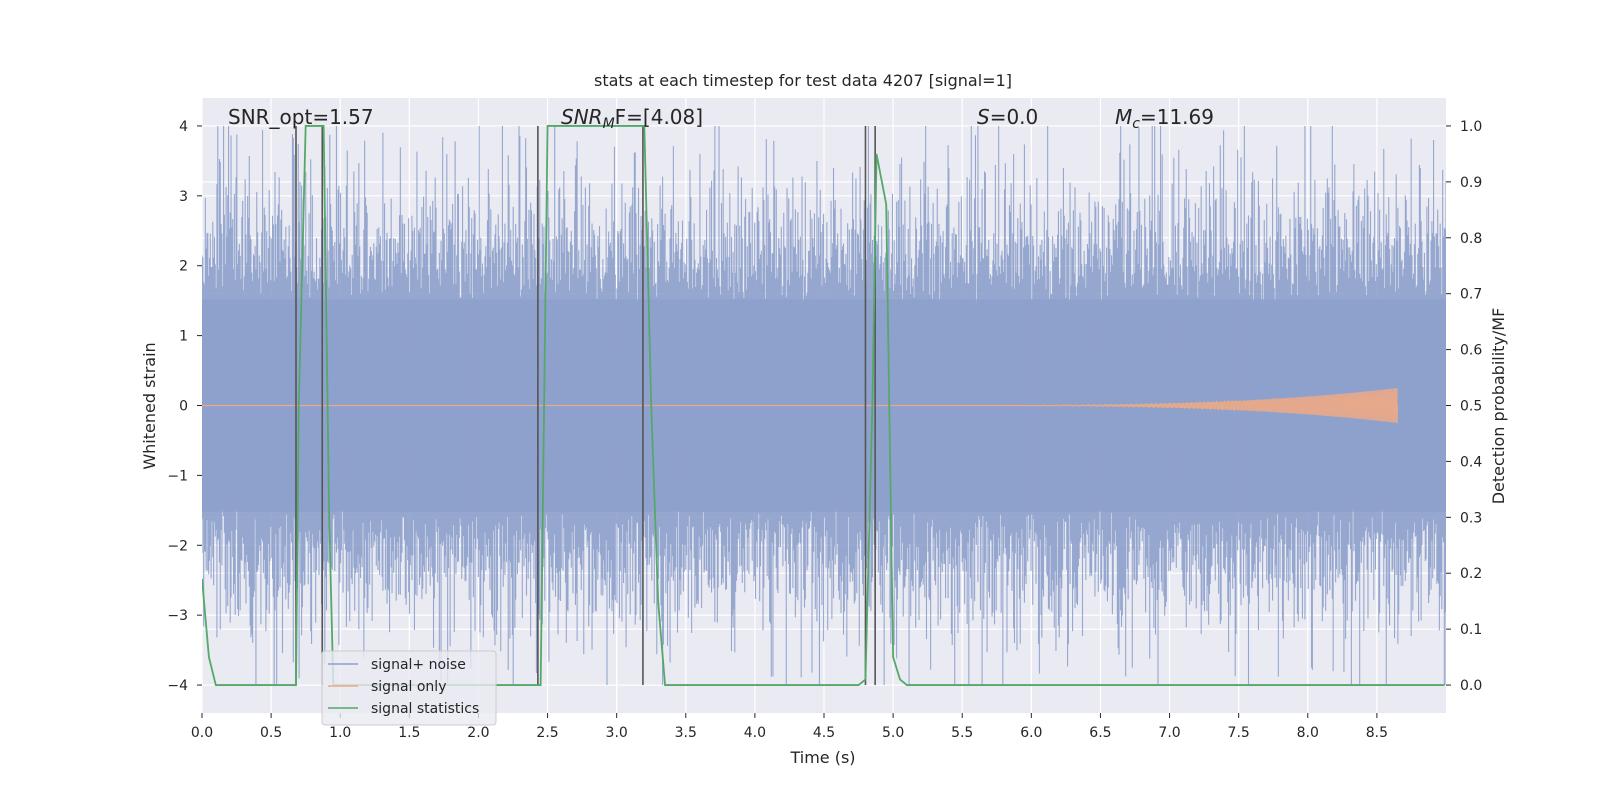 The width and height of the screenshot is (1600, 800). I want to click on y2-tick-label: 0.3, so click(1471, 518).